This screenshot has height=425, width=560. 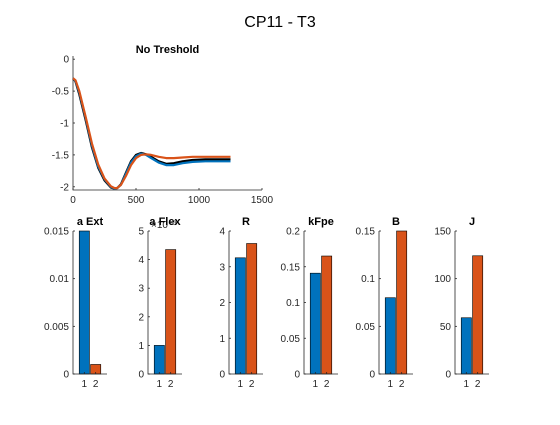 I want to click on bar-chart-6: 0 50 100 150 1 2 J, so click(x=461, y=303).